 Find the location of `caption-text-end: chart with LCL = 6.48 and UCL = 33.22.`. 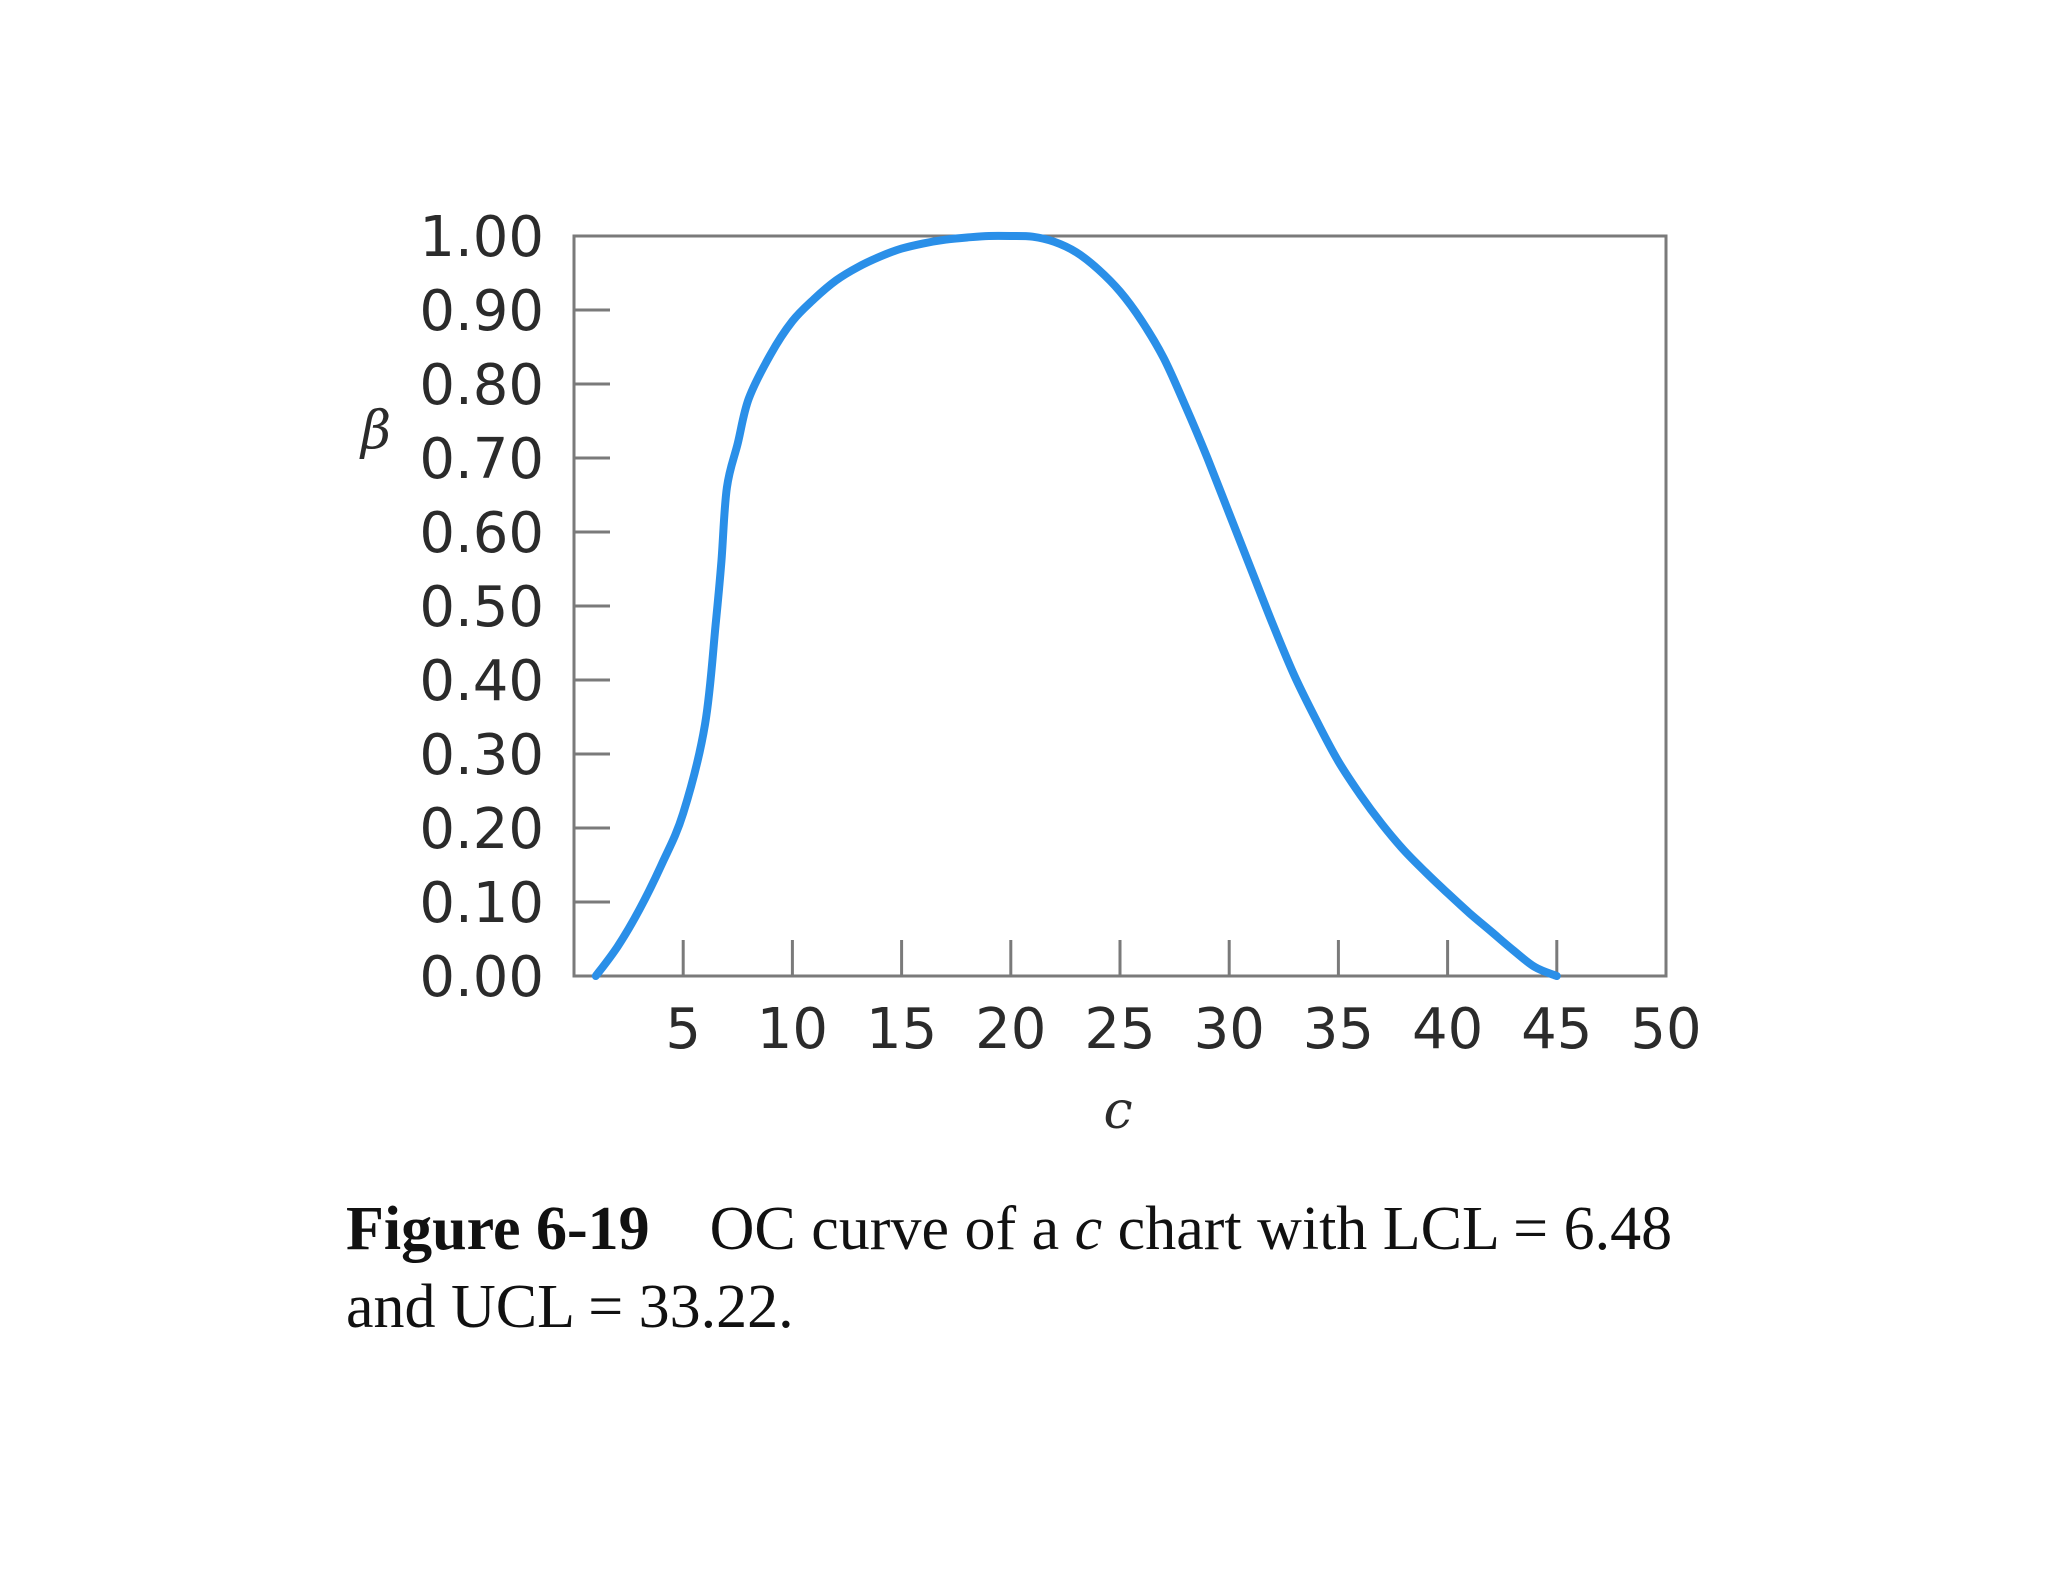

caption-text-end: chart with LCL = 6.48 and UCL = 33.22. is located at coordinates (1009, 1268).